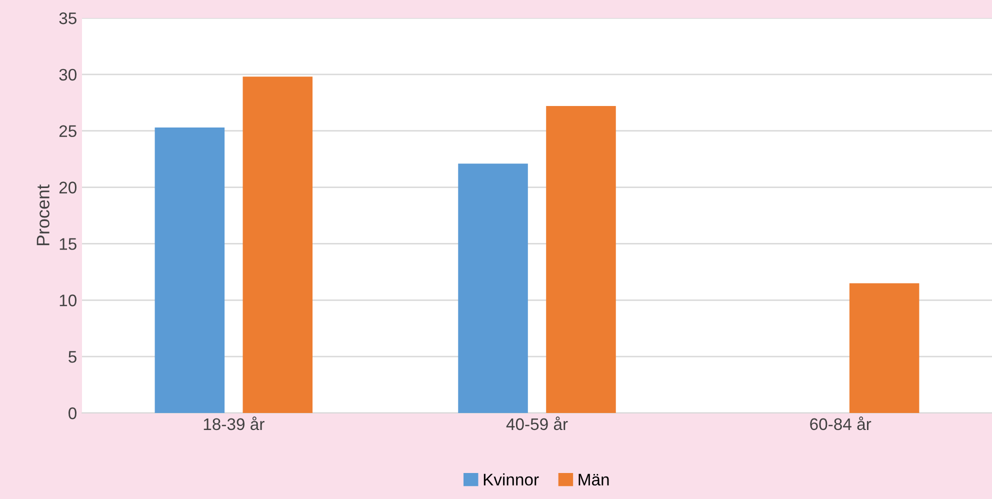 The height and width of the screenshot is (499, 992). I want to click on x-tick-label: 60-84 år, so click(841, 423).